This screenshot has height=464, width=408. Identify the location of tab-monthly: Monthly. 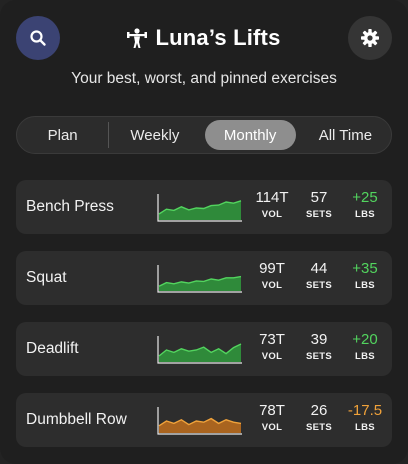
(250, 135).